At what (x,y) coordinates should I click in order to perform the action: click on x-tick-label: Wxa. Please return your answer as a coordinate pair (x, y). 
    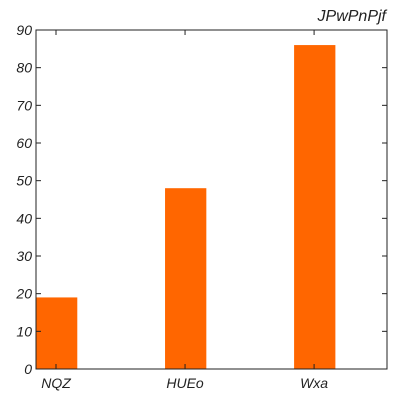
    Looking at the image, I should click on (314, 383).